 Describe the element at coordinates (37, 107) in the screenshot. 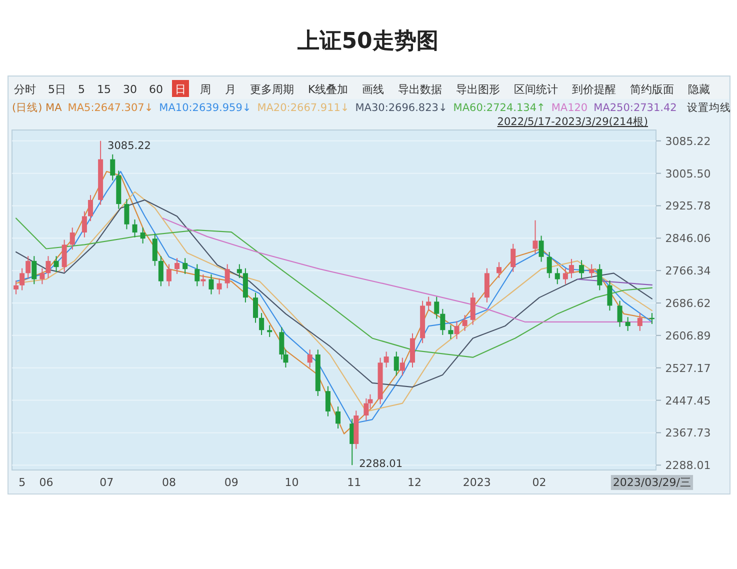

I see `legend-title: (日线) MA` at that location.